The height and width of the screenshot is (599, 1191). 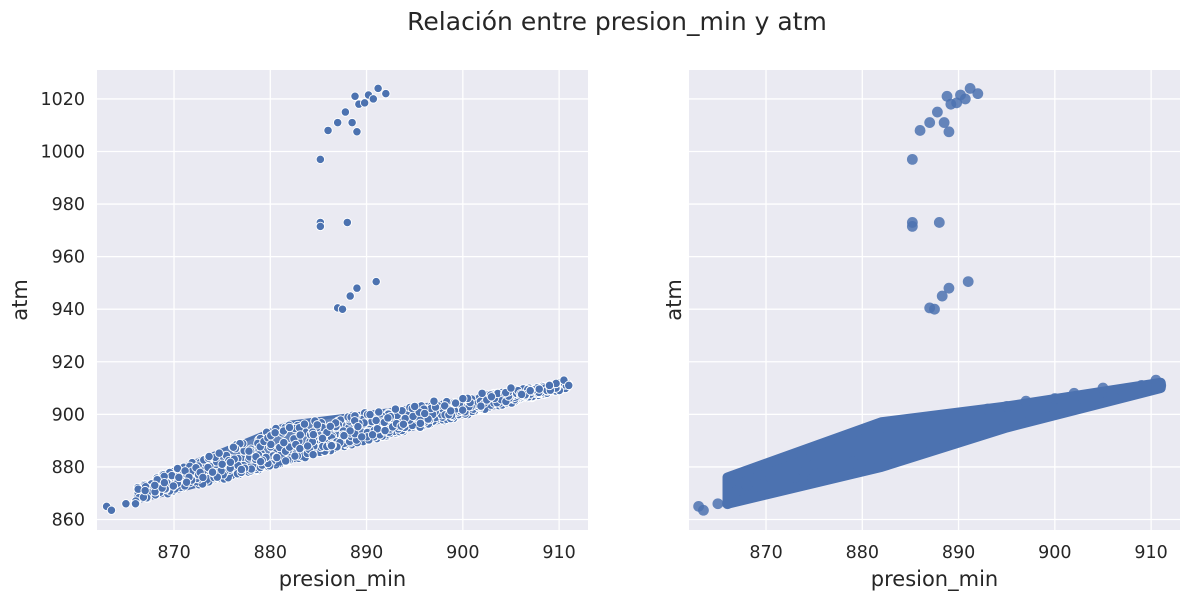 What do you see at coordinates (674, 300) in the screenshot?
I see `y-axis-label: atm` at bounding box center [674, 300].